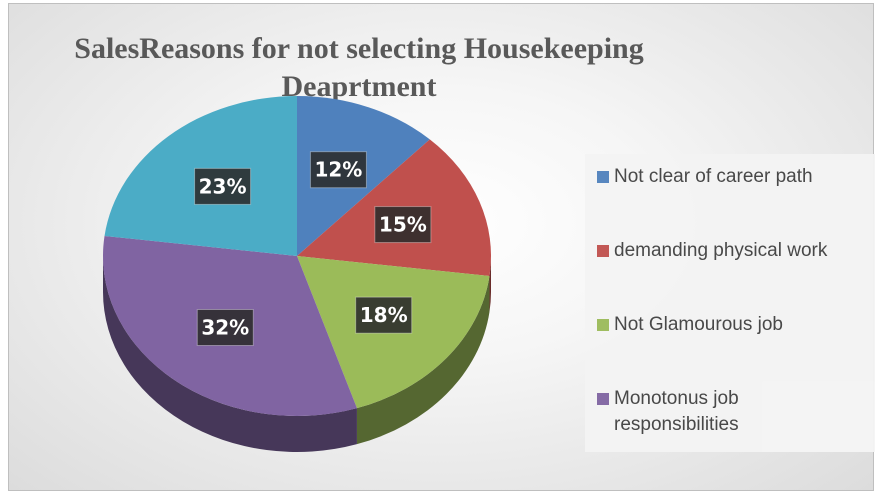  I want to click on legend-item-monotonus-job: Monotonus job responsibilities, so click(730, 412).